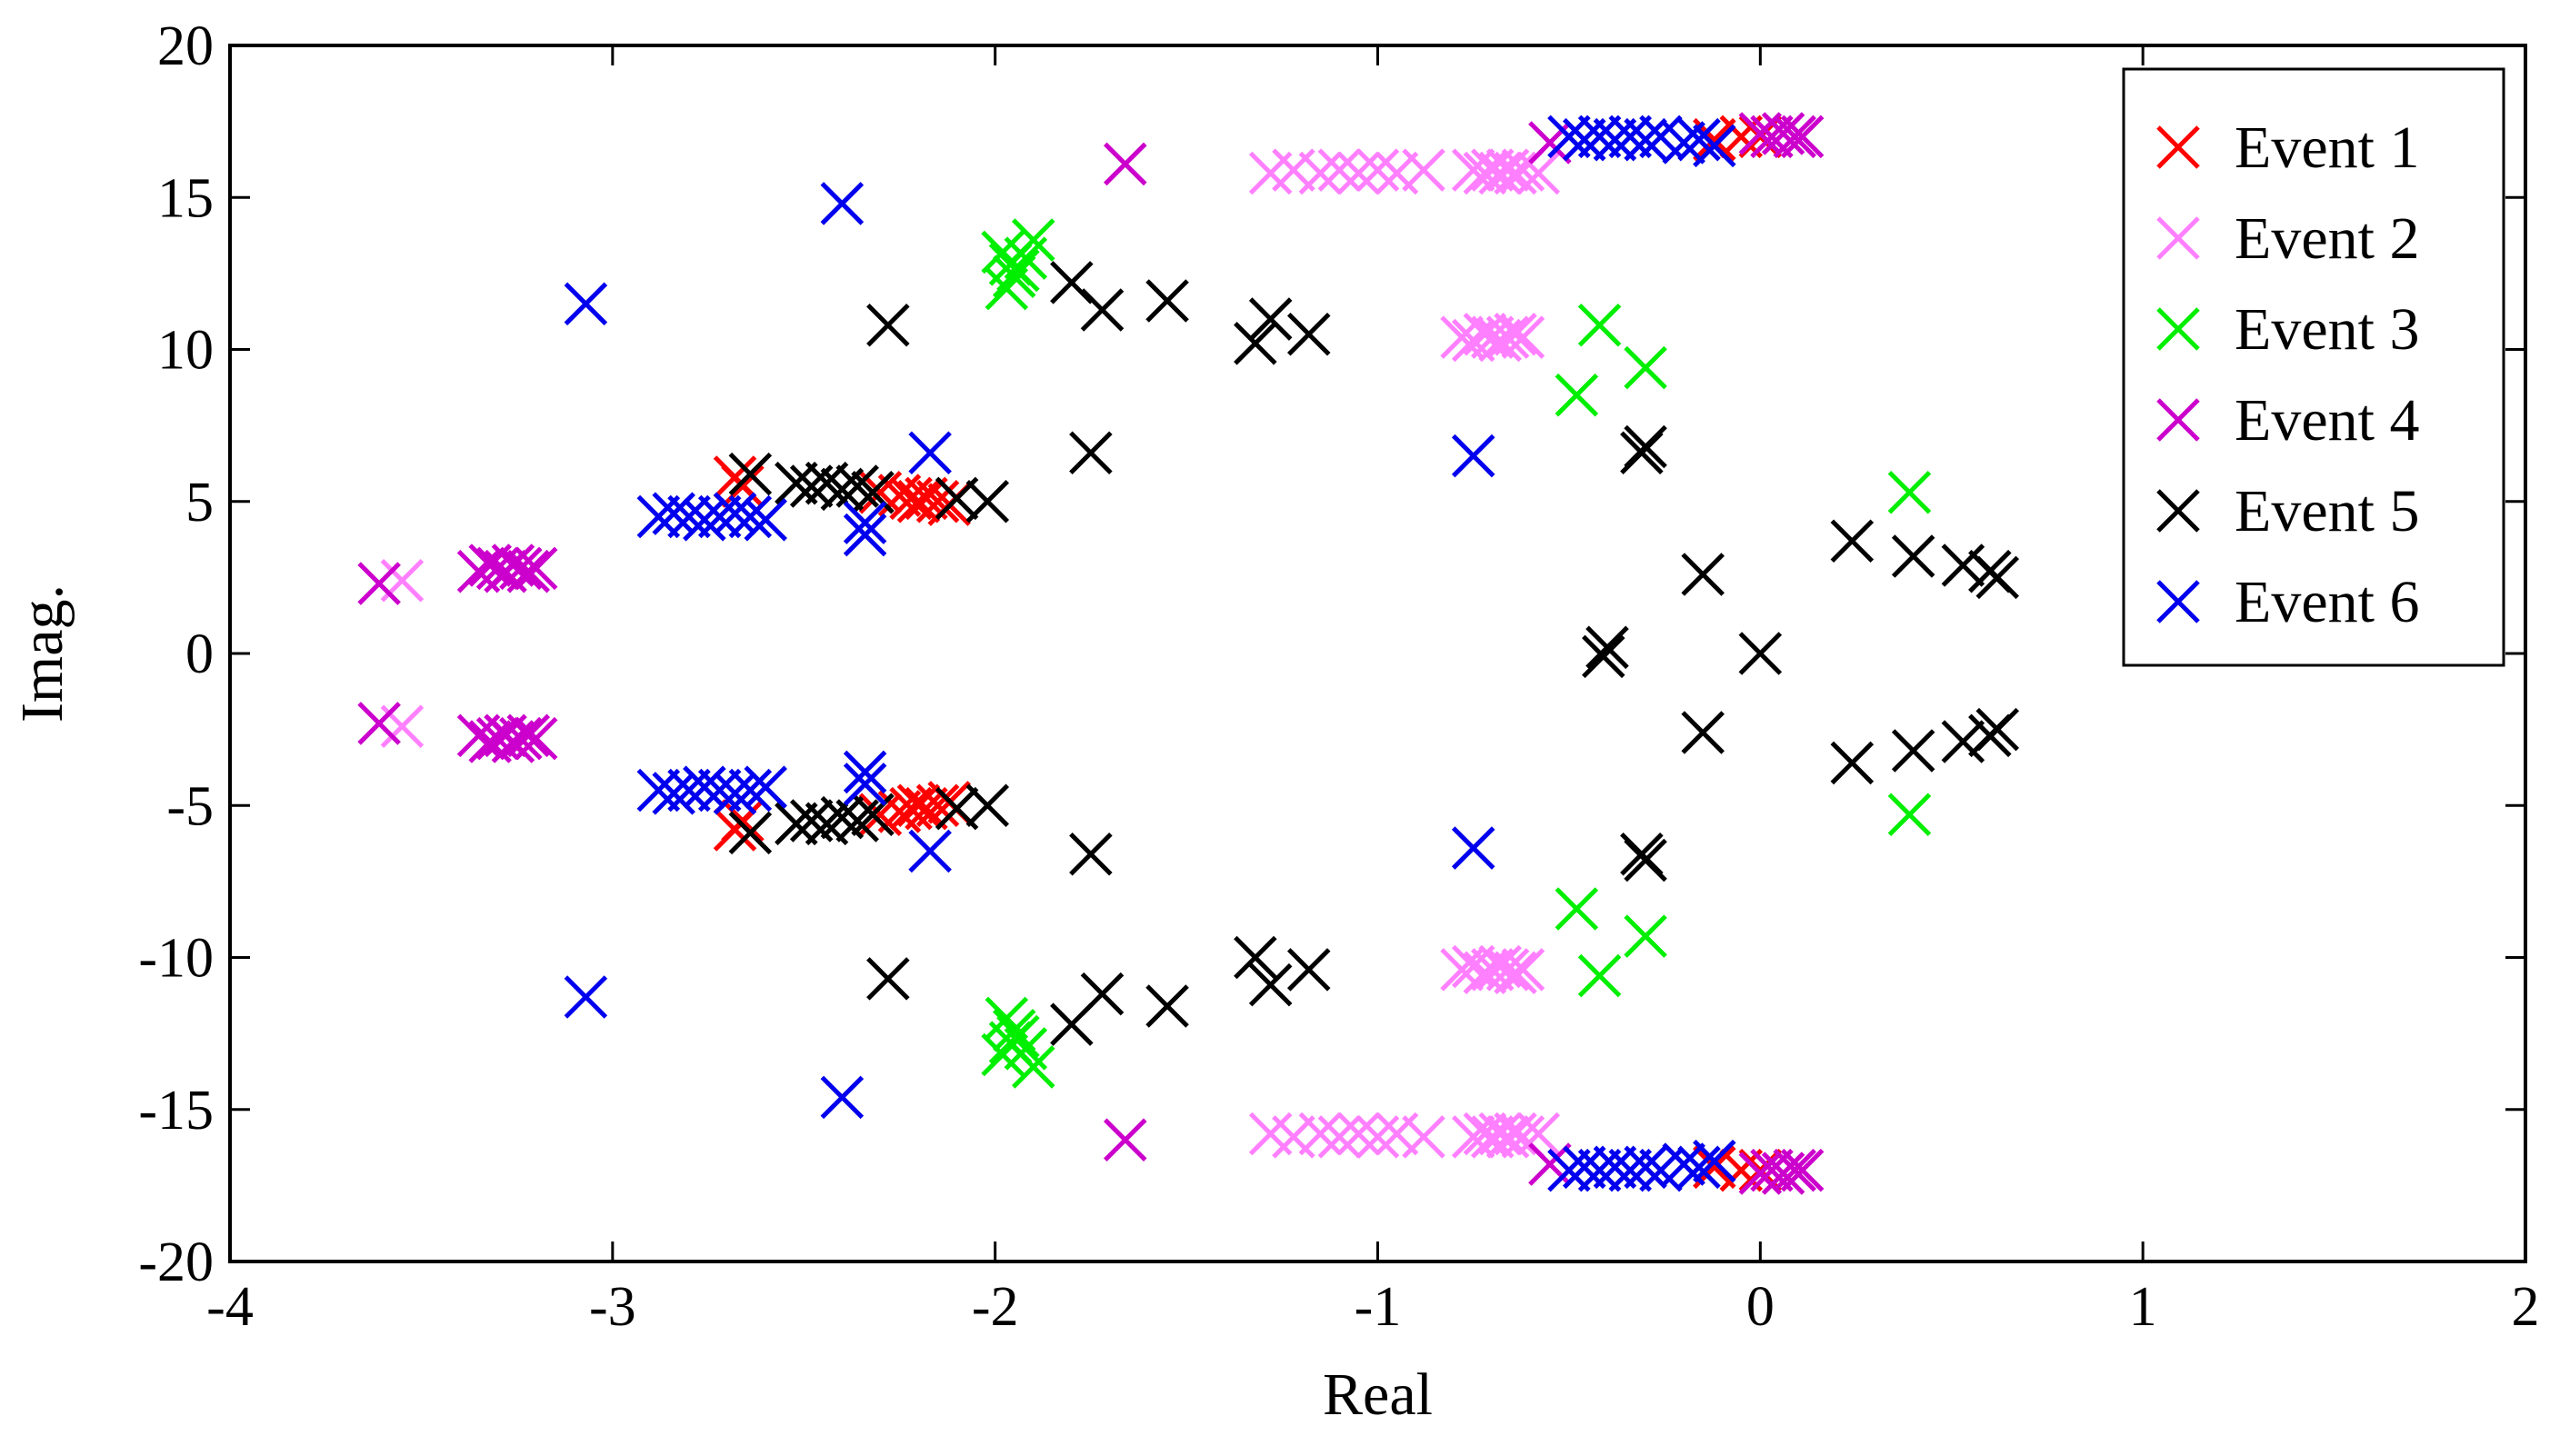 This screenshot has height=1456, width=2570. What do you see at coordinates (230, 1307) in the screenshot?
I see `x-tick-label: -4` at bounding box center [230, 1307].